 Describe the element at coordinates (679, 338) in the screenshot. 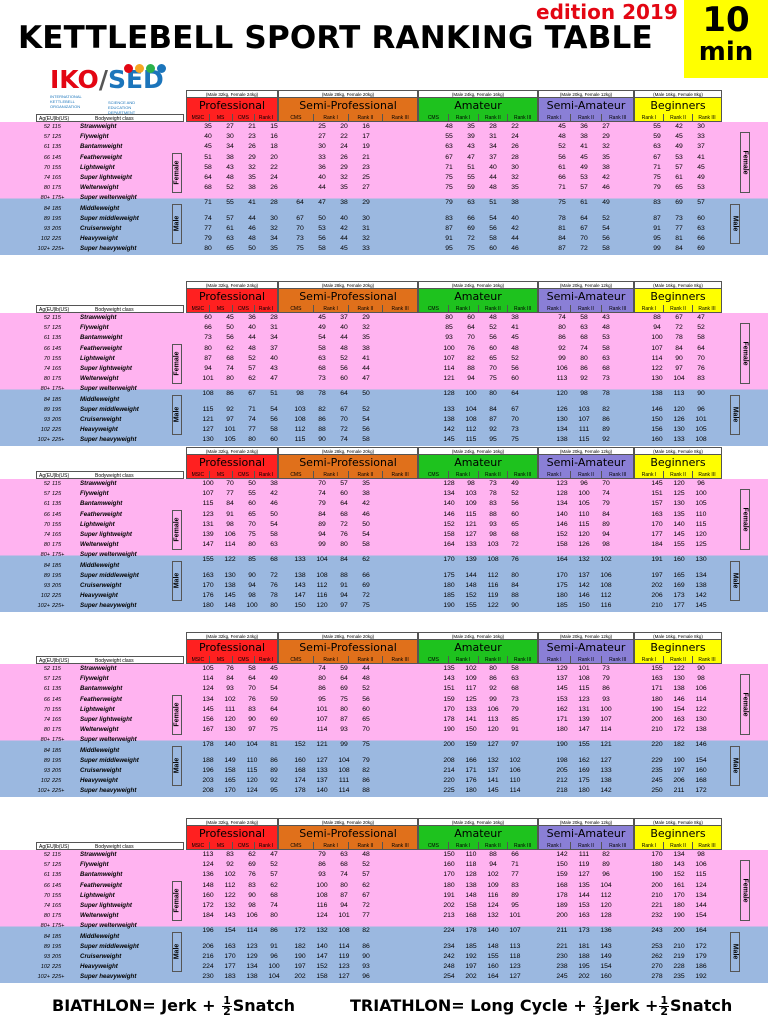

I see `rank-value: 78` at that location.